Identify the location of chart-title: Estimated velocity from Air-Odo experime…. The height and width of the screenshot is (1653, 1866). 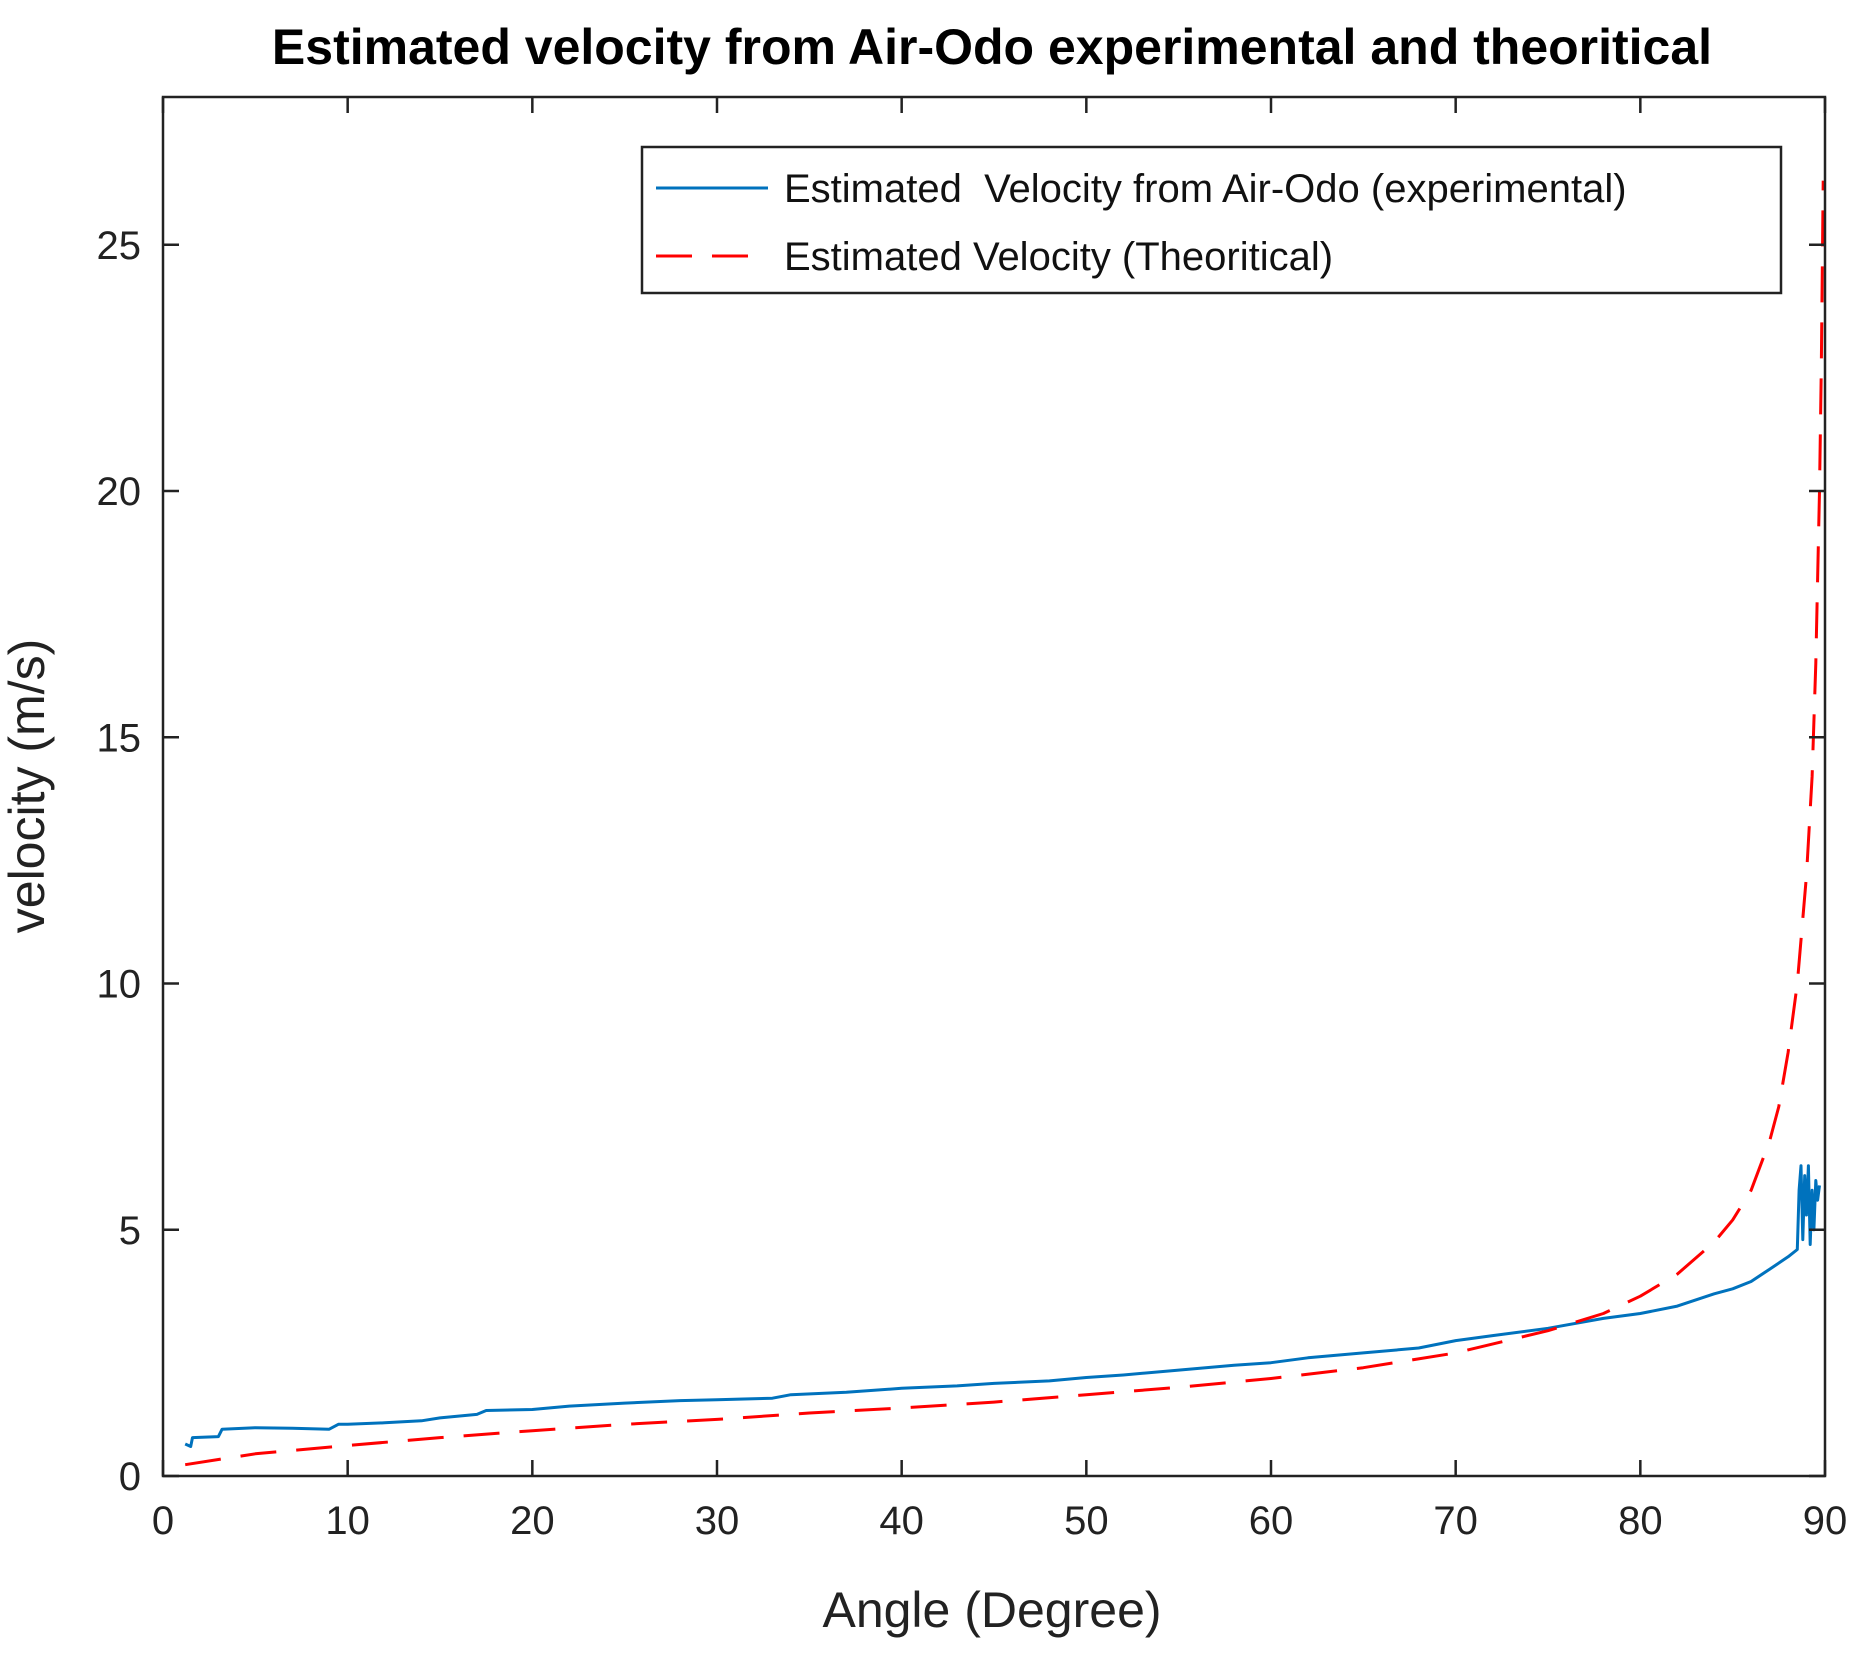
(992, 47).